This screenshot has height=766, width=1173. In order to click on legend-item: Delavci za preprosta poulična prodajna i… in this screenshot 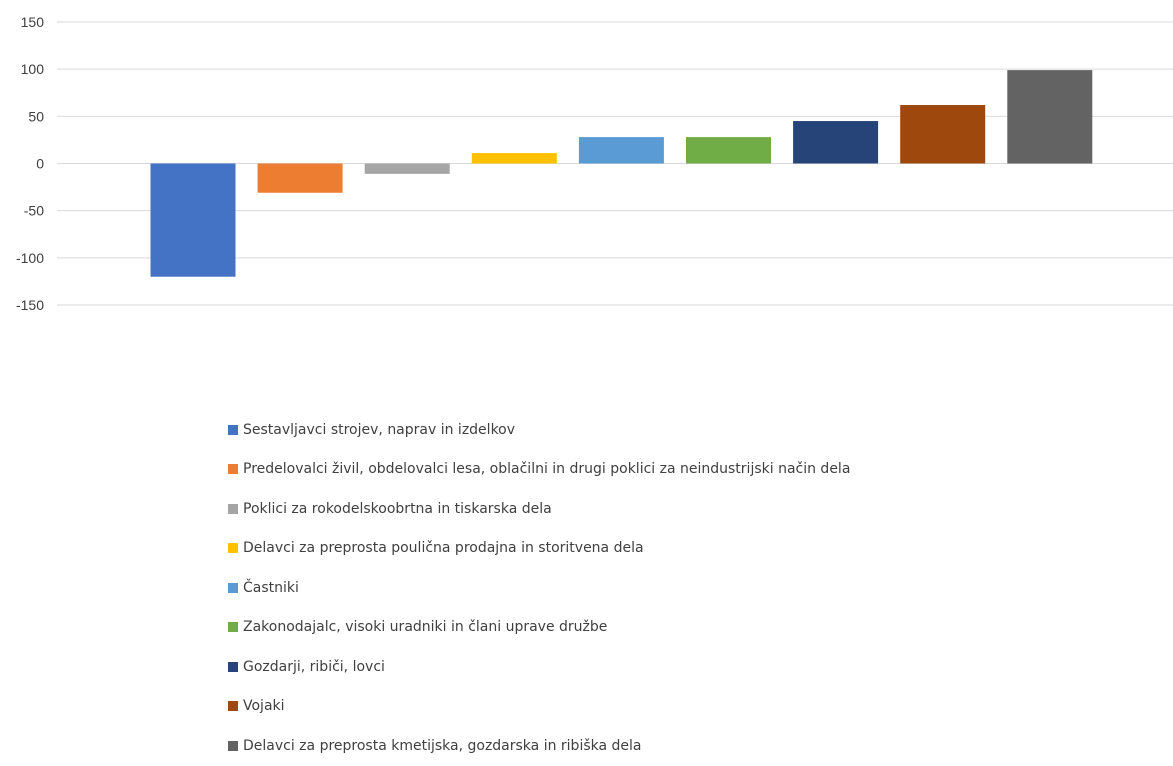, I will do `click(539, 549)`.